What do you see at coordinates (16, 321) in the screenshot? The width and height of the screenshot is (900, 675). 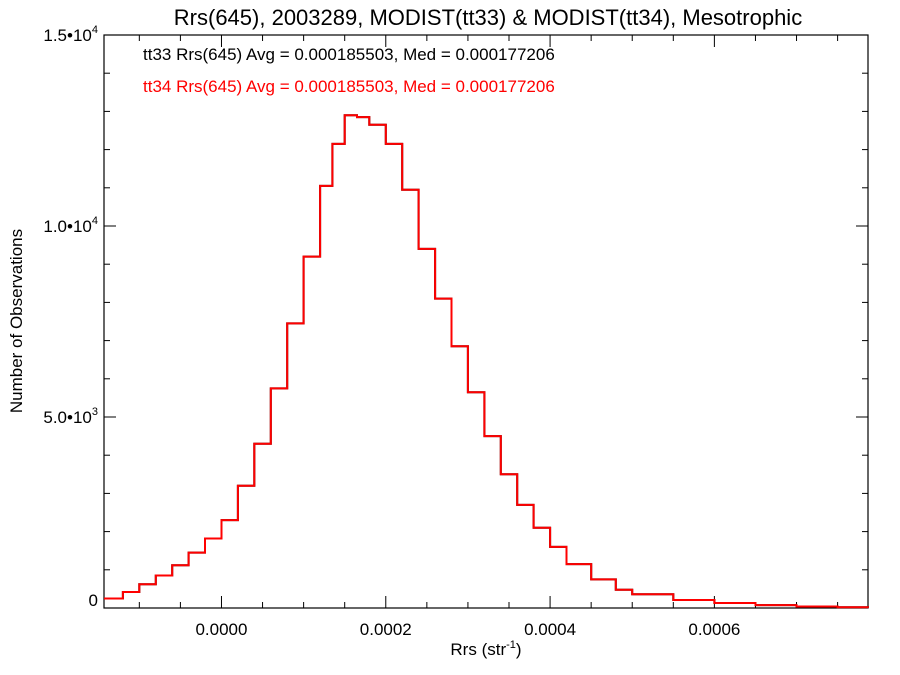 I see `y-axis-label: Number of Observations` at bounding box center [16, 321].